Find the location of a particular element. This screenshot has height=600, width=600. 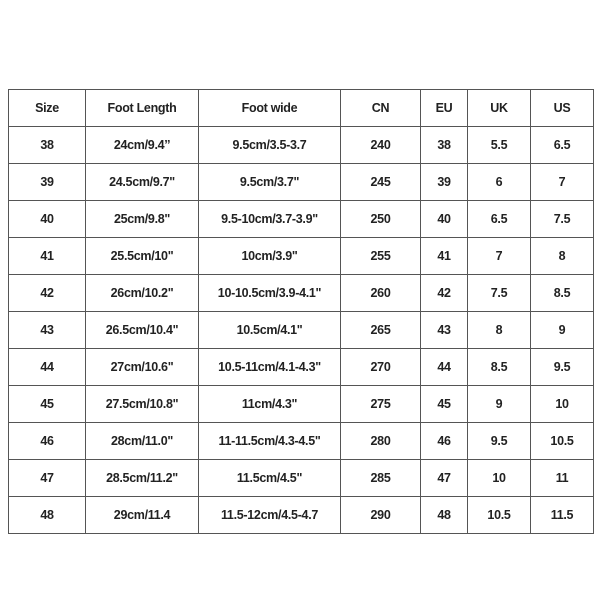

cell-foot-length: 28cm/11.0" is located at coordinates (142, 441).